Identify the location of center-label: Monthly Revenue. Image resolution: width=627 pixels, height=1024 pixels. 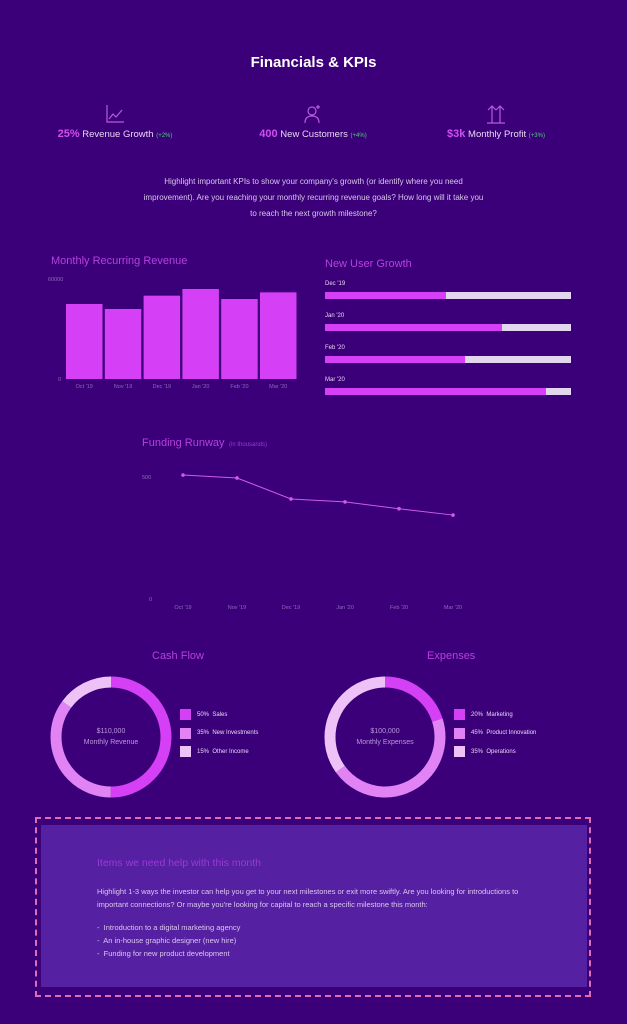
(111, 742).